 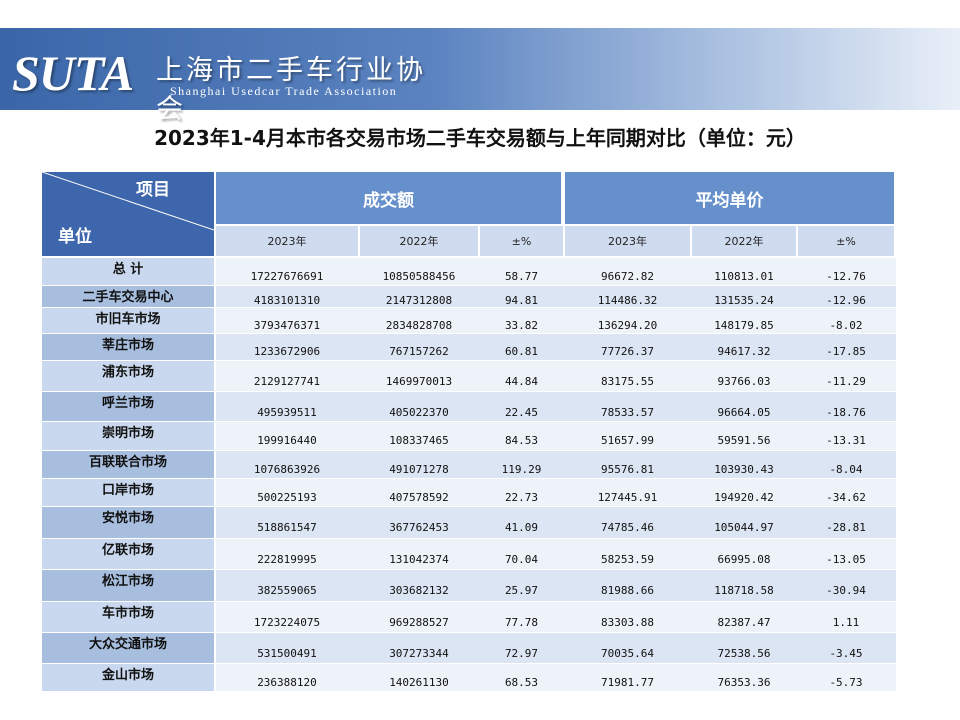 What do you see at coordinates (287, 682) in the screenshot?
I see `table-cell: 236388120` at bounding box center [287, 682].